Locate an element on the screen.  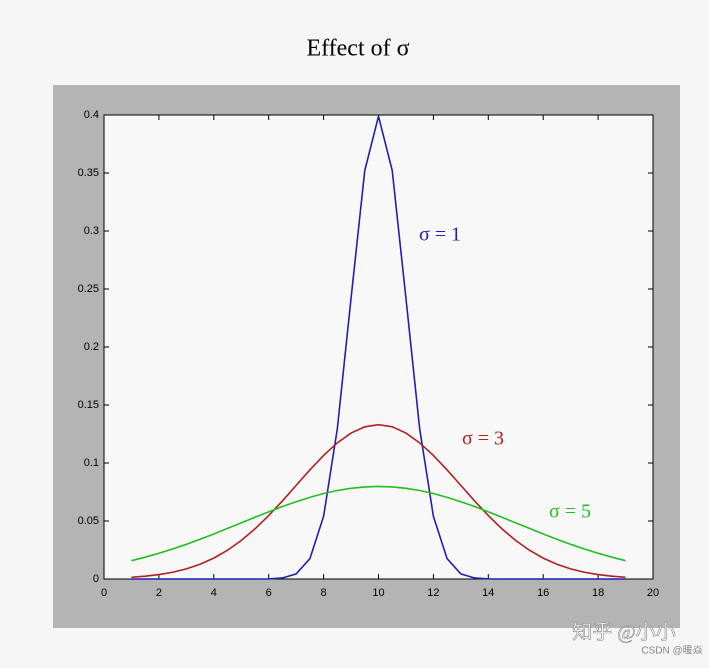
series-label: σ = 5 is located at coordinates (570, 512).